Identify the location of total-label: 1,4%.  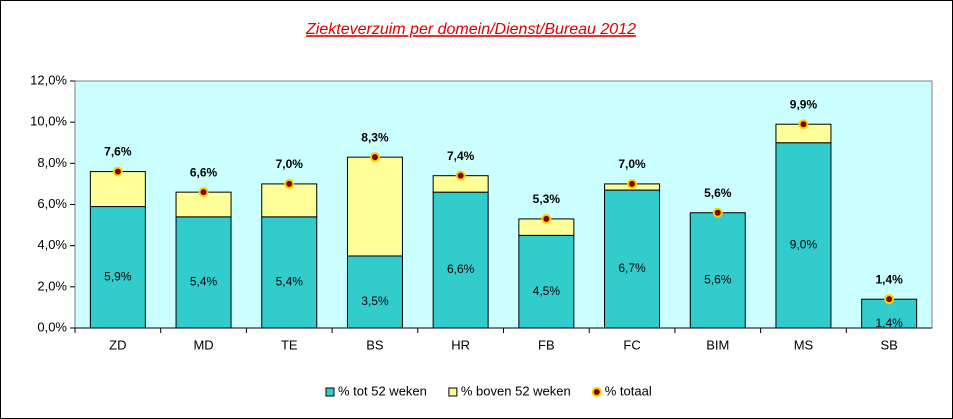
(889, 279).